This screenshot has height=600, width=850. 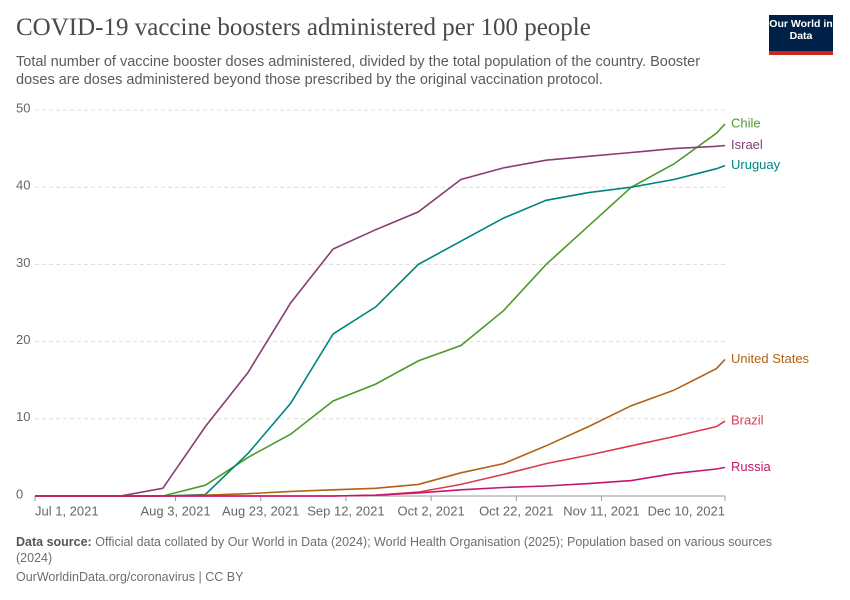 I want to click on x-tick-label: Jul 1, 2021, so click(x=67, y=510).